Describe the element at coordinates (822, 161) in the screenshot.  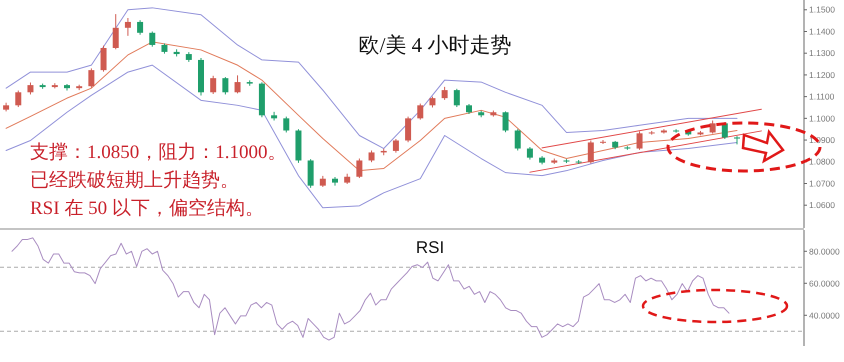
I see `y-tick-label: 1.0800` at that location.